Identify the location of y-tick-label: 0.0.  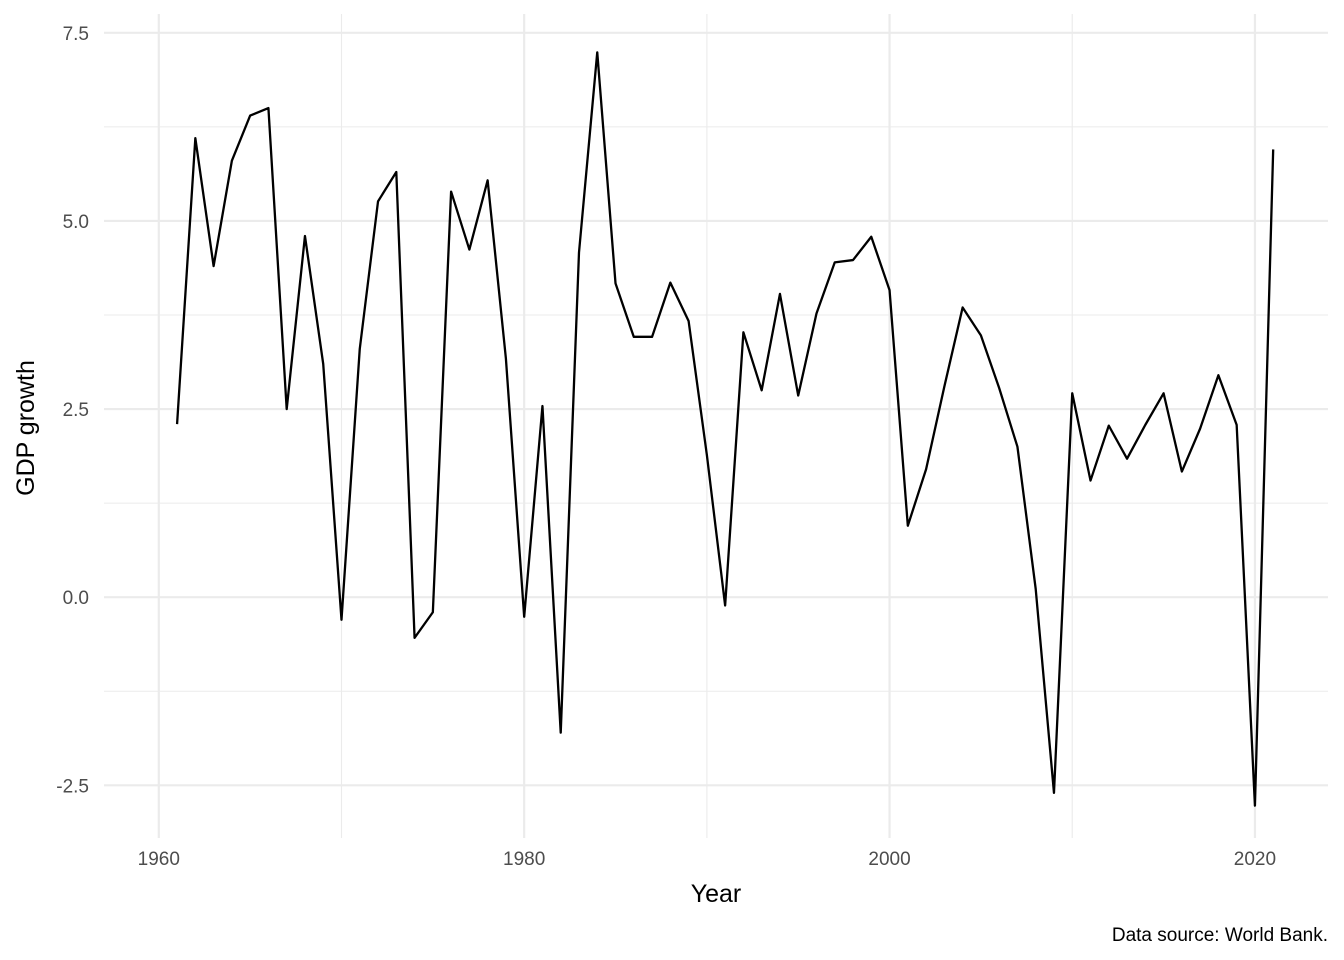
(76, 598).